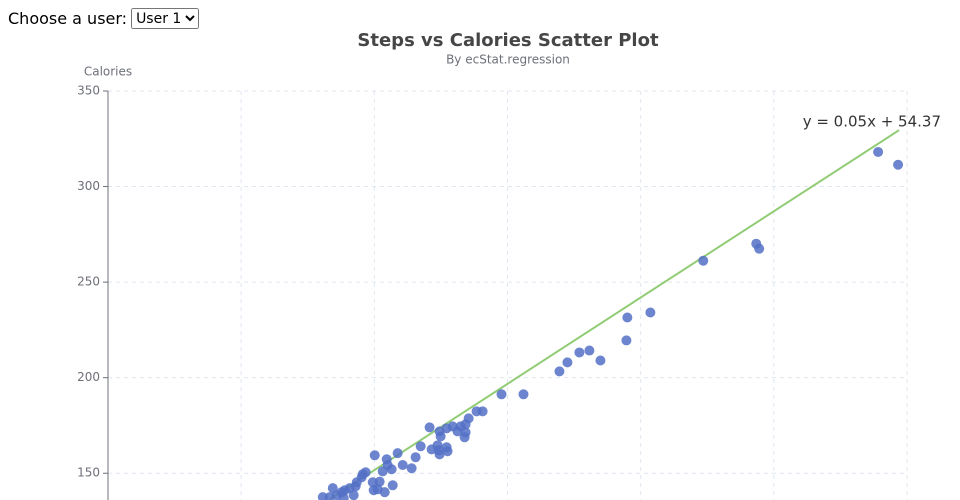 The image size is (960, 500). I want to click on y-tick-label: 200, so click(88, 377).